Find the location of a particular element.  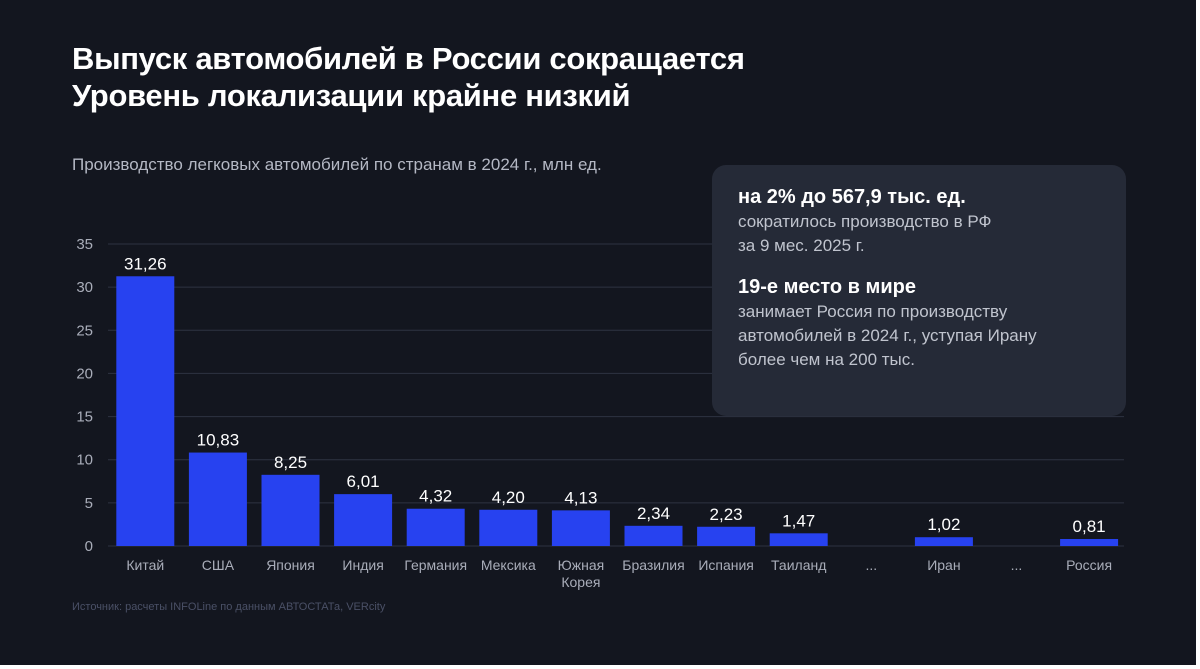

stat2-text-line-2: автомобилей в 2024 г., уступая Ирану is located at coordinates (887, 335).